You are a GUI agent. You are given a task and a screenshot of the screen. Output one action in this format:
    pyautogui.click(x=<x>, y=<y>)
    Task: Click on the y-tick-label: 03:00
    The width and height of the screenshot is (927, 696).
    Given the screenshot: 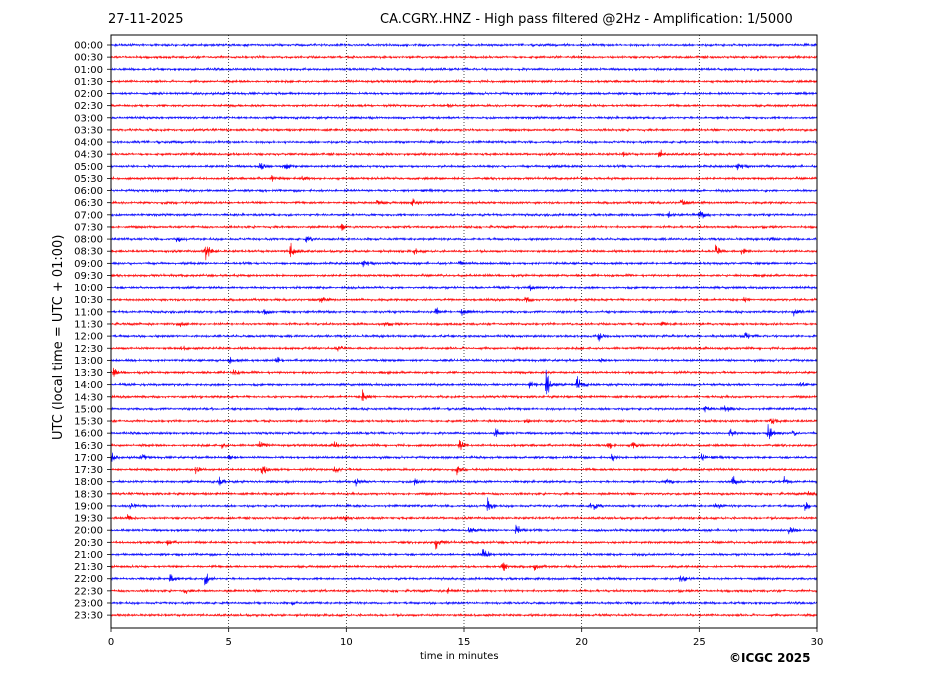 What is the action you would take?
    pyautogui.click(x=88, y=118)
    